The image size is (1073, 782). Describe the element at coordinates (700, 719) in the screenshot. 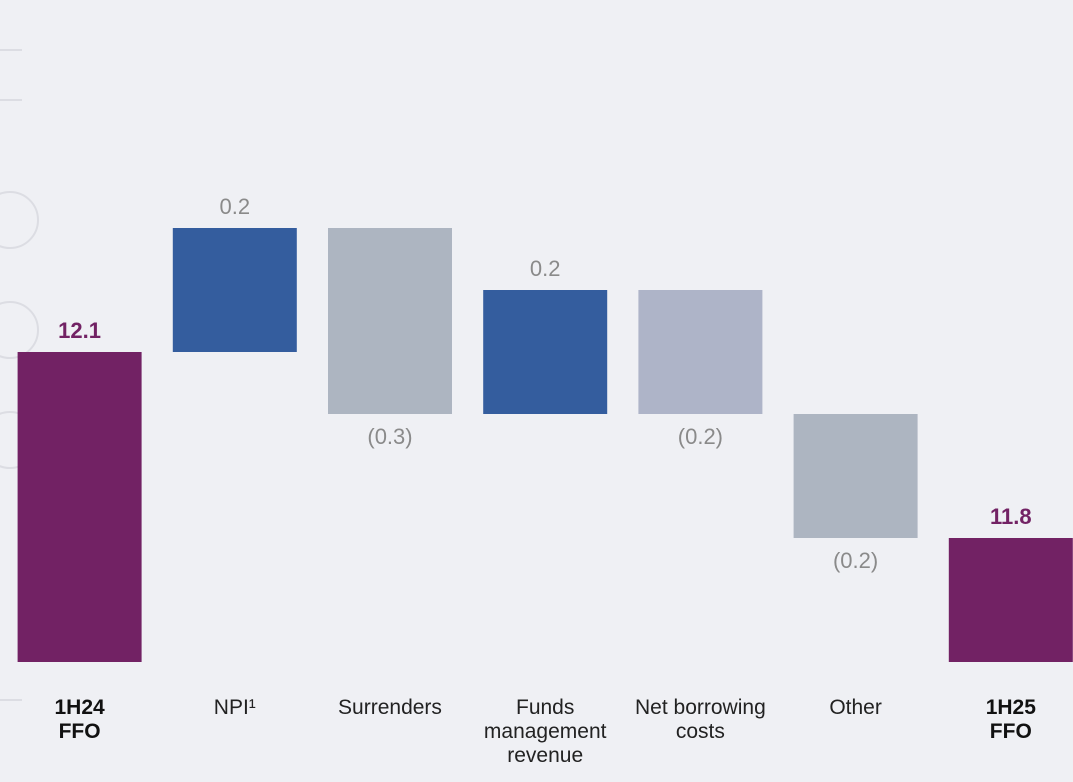

I see `category-label: Net borrowing costs` at that location.